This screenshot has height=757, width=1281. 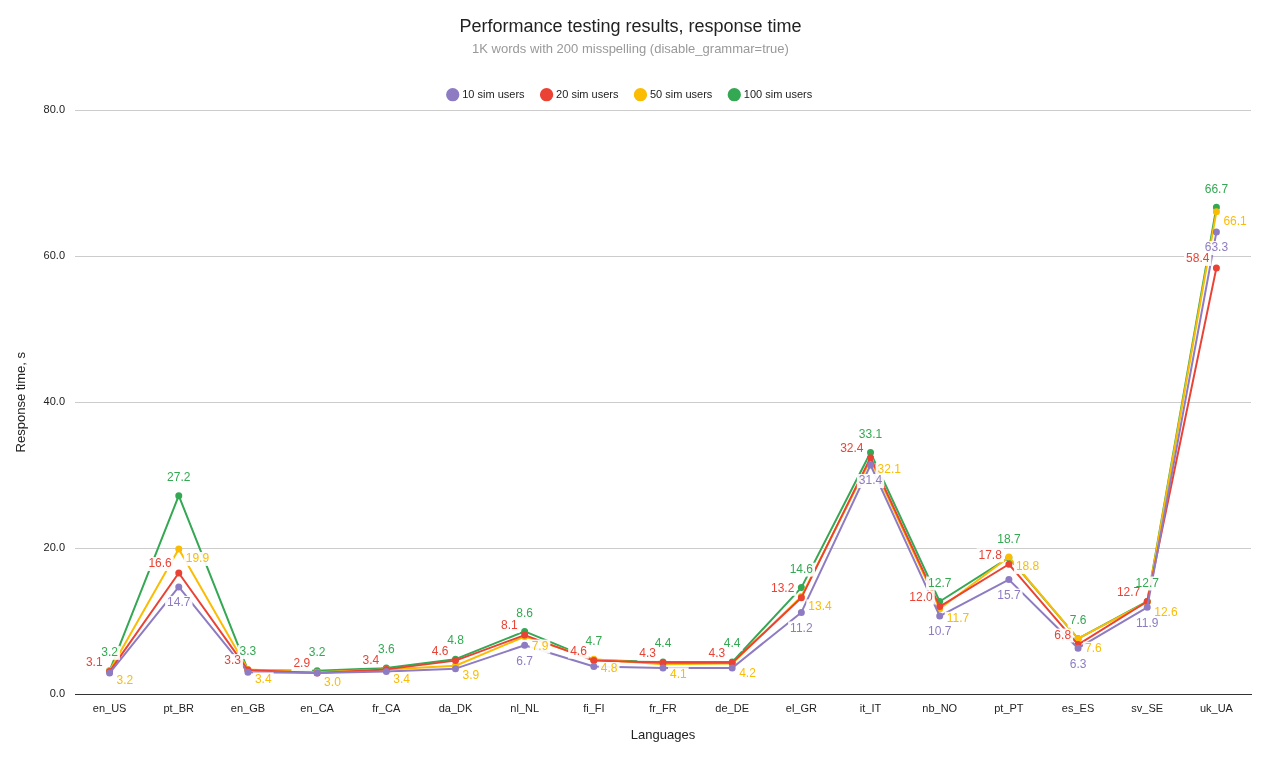 What do you see at coordinates (801, 707) in the screenshot?
I see `x-tick-label: el_GR` at bounding box center [801, 707].